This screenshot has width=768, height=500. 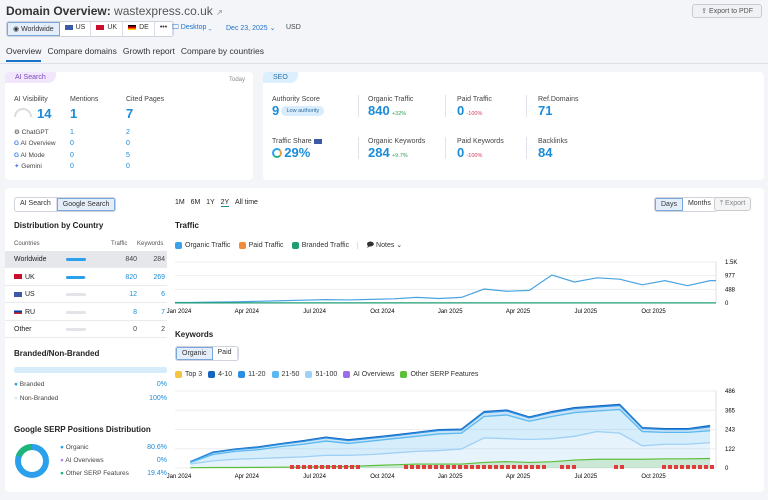 I want to click on legend-paid-traffic: Paid Traffic, so click(x=261, y=245).